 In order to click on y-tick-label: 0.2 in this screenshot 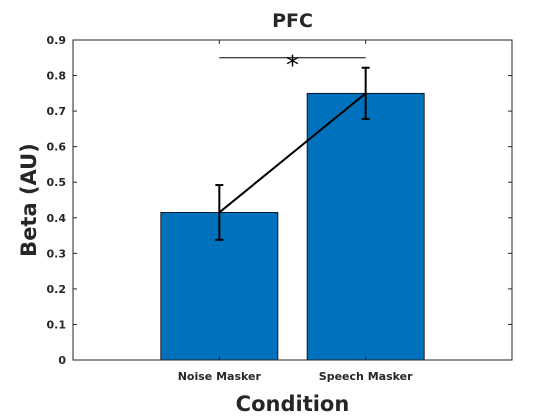, I will do `click(57, 289)`.